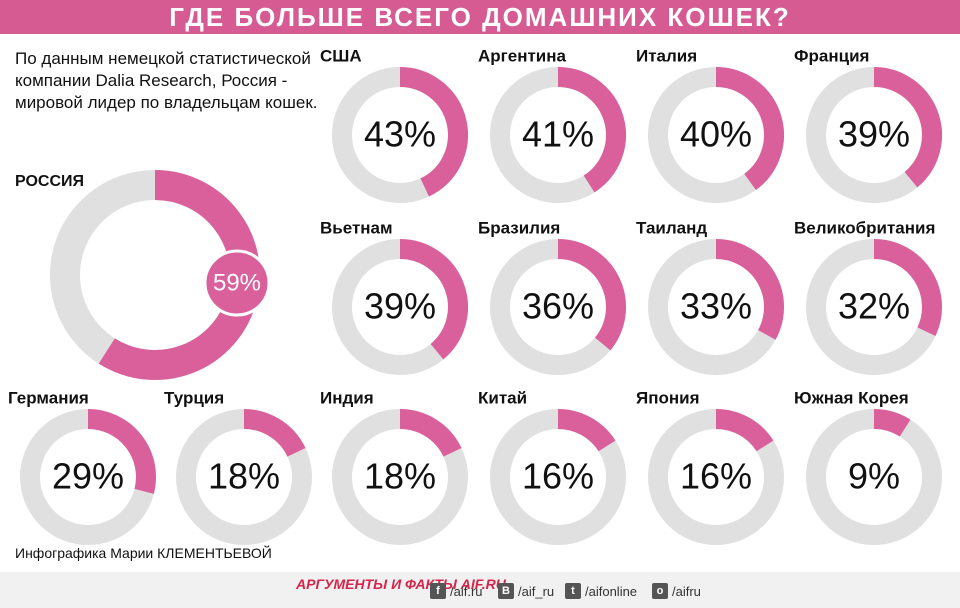 This screenshot has height=608, width=960. What do you see at coordinates (851, 397) in the screenshot?
I see `country-label: Южная Корея` at bounding box center [851, 397].